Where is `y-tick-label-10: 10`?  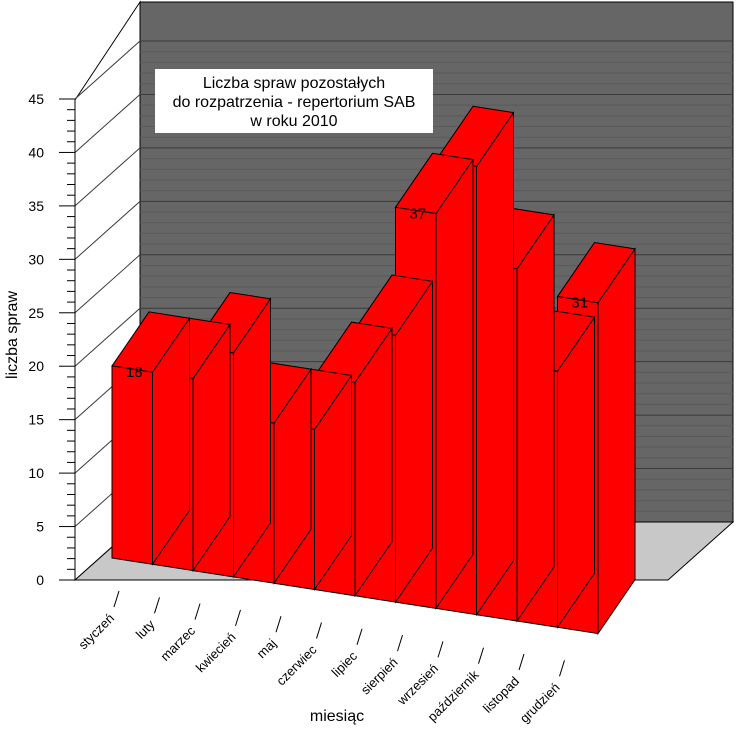
y-tick-label-10: 10 is located at coordinates (36, 473).